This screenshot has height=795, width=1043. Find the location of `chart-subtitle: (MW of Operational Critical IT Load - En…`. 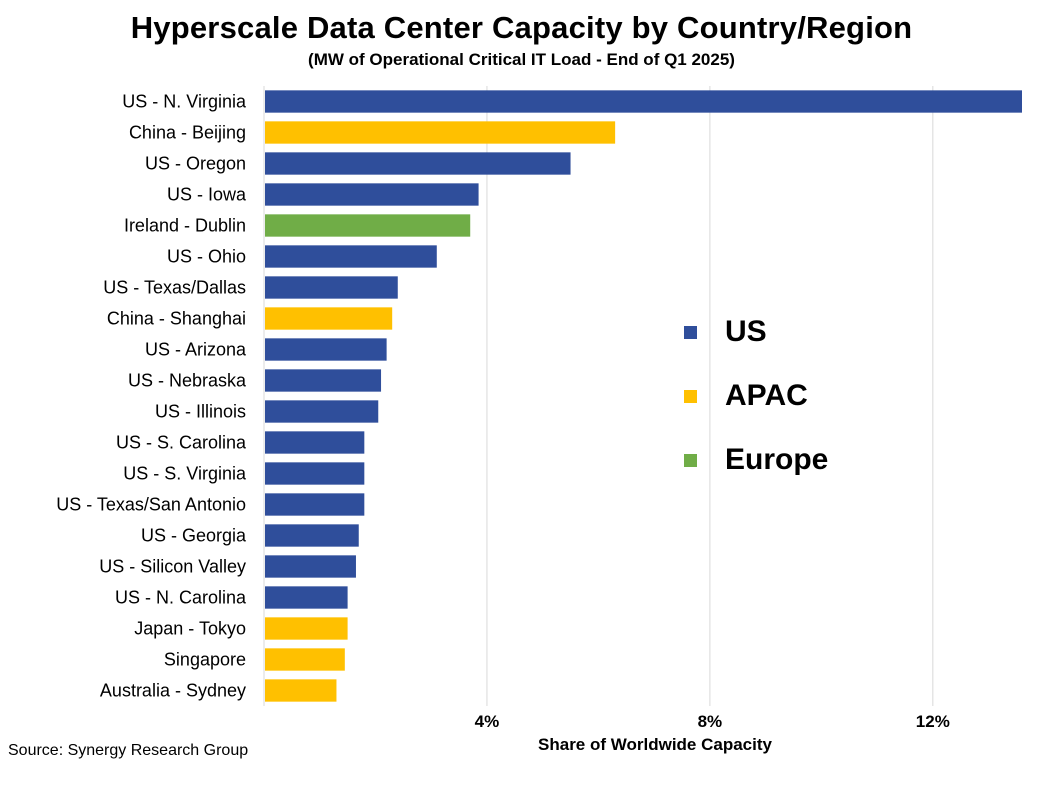

chart-subtitle: (MW of Operational Critical IT Load - En… is located at coordinates (521, 59).